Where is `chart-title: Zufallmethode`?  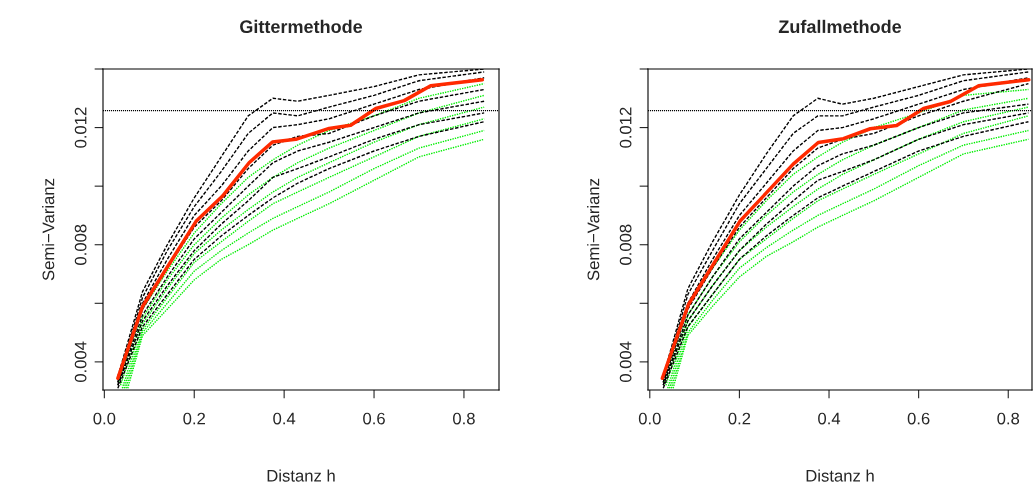
chart-title: Zufallmethode is located at coordinates (840, 26).